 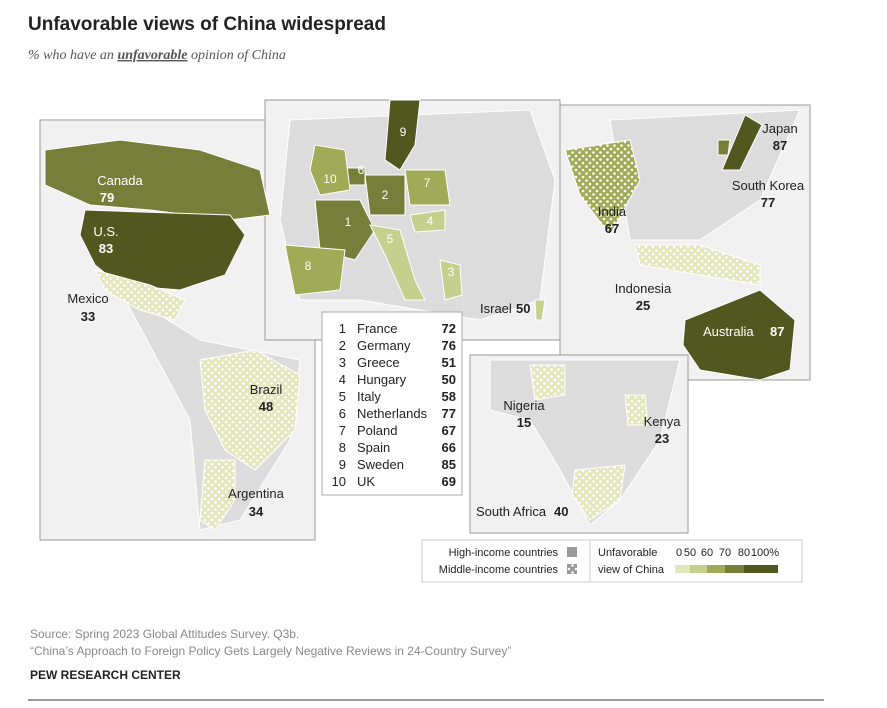 What do you see at coordinates (561, 511) in the screenshot?
I see `country-value: 40` at bounding box center [561, 511].